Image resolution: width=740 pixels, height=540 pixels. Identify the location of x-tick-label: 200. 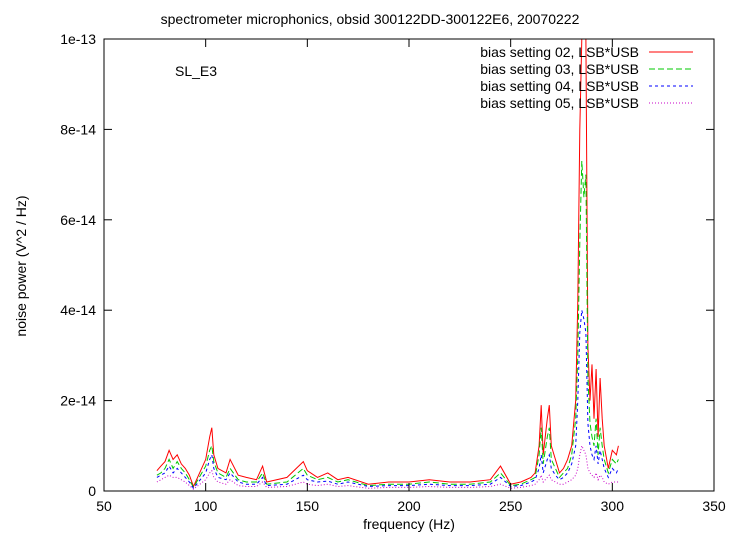
(409, 506).